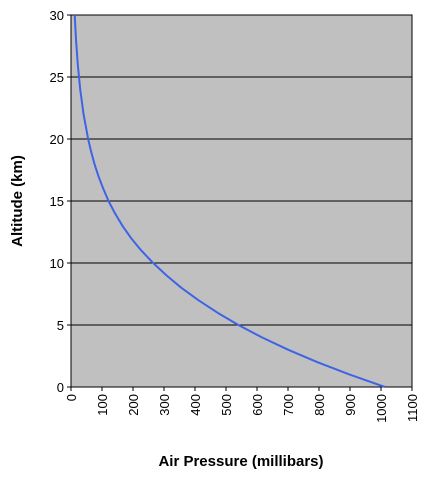 This screenshot has width=427, height=480. I want to click on x-tick-label: 900, so click(350, 405).